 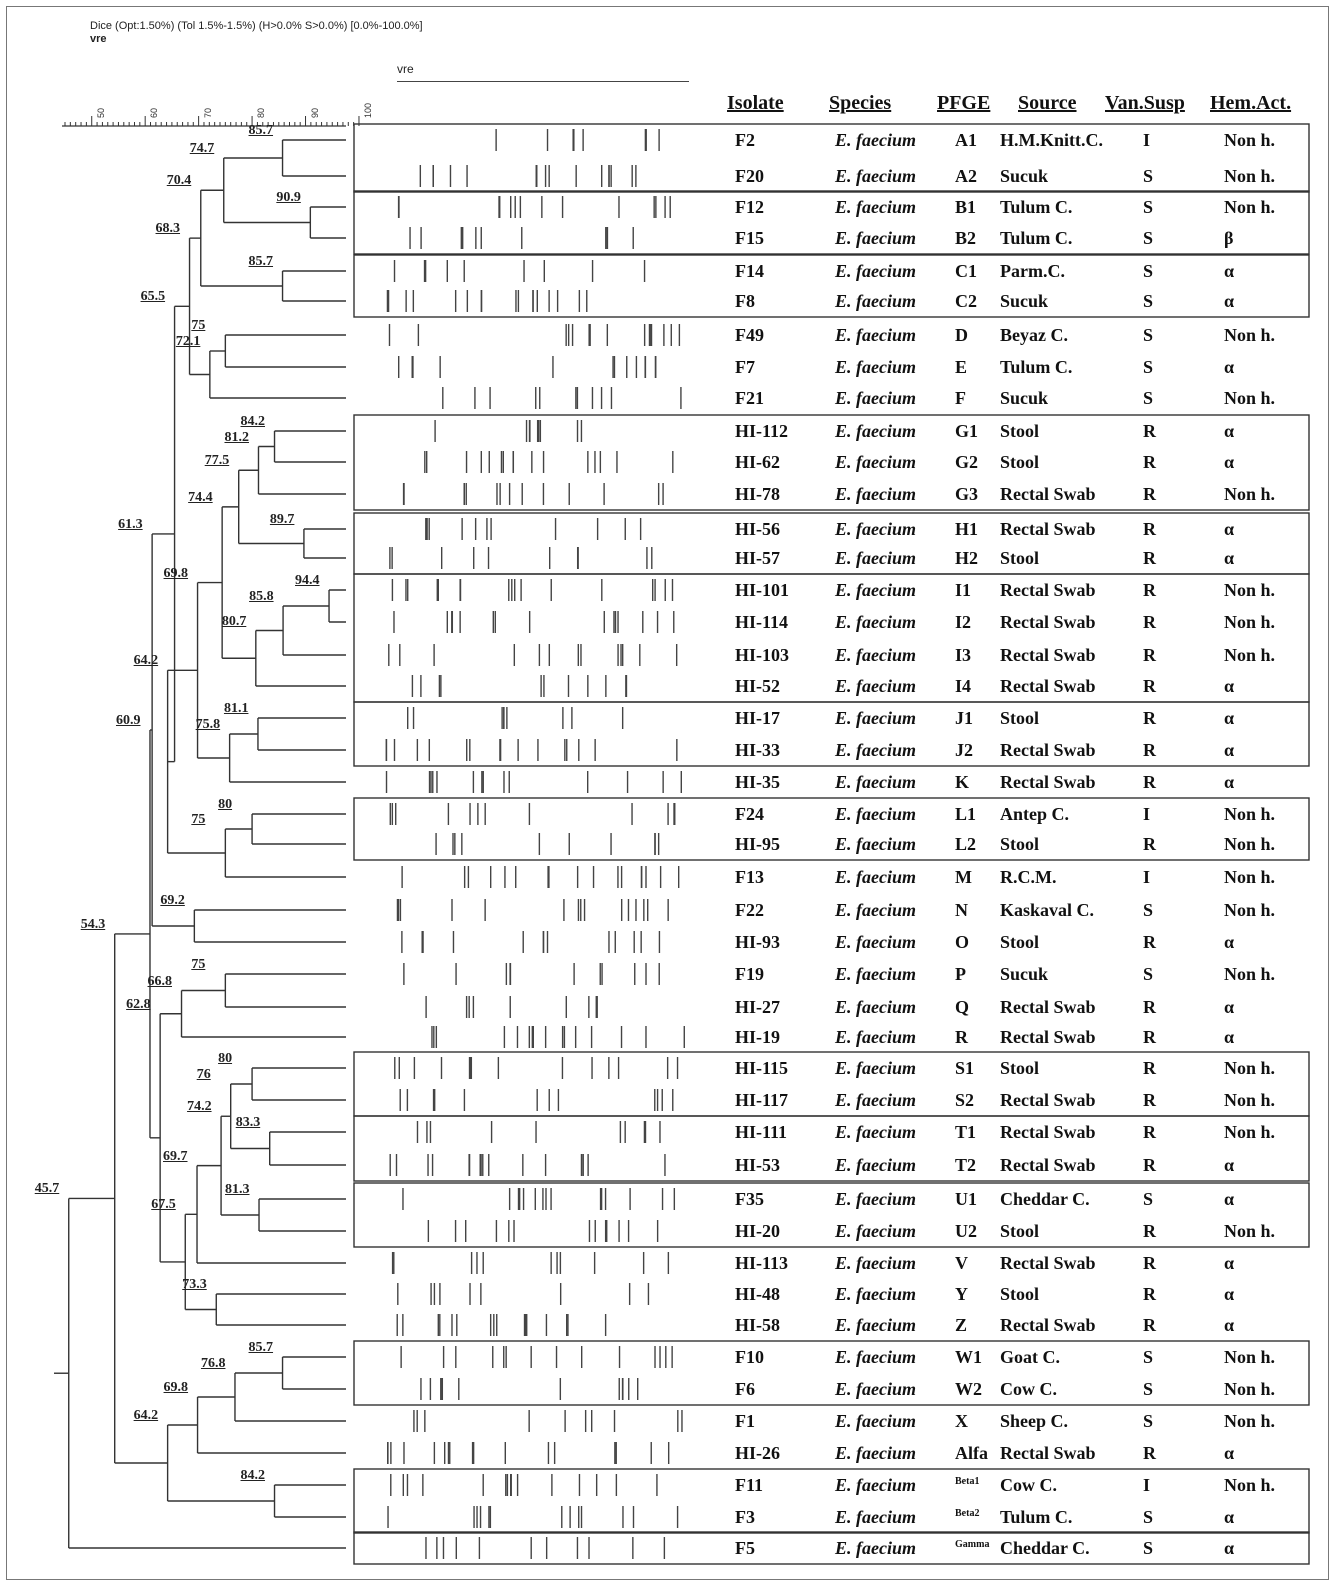 I want to click on node-similarity-label: 85.8, so click(x=261, y=596).